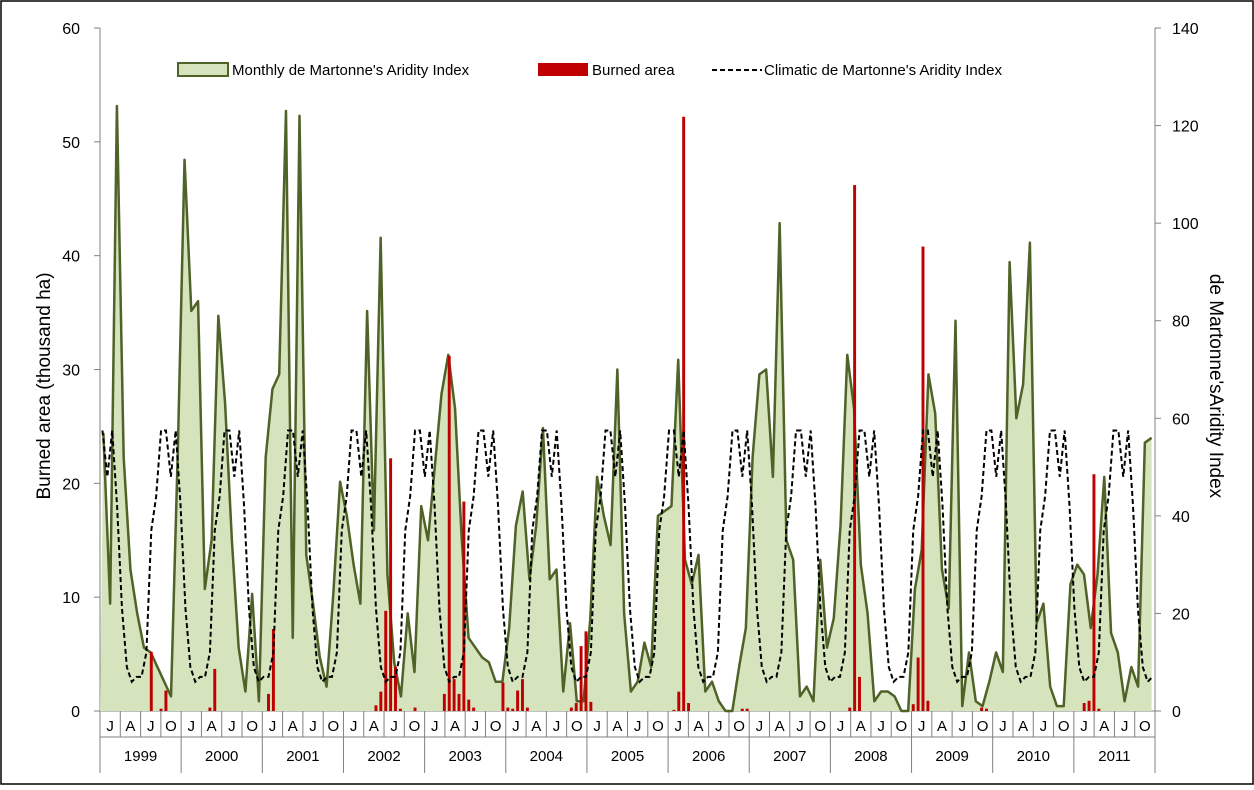 The height and width of the screenshot is (790, 1254). What do you see at coordinates (546, 756) in the screenshot?
I see `year-label: 2004` at bounding box center [546, 756].